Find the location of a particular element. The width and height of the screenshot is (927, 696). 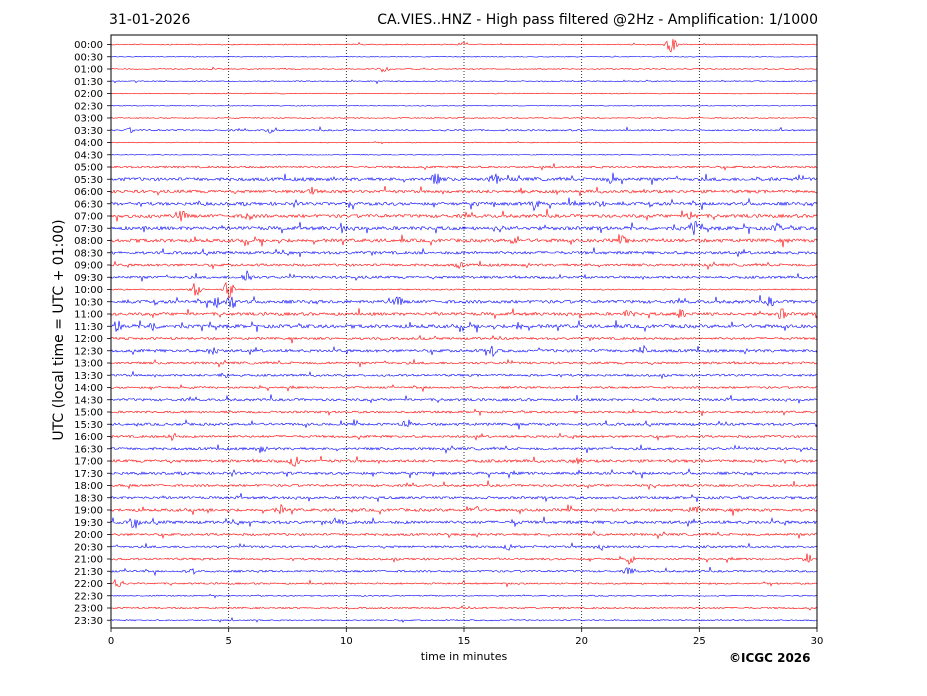

y-tick-label: 12:30 is located at coordinates (88, 351).